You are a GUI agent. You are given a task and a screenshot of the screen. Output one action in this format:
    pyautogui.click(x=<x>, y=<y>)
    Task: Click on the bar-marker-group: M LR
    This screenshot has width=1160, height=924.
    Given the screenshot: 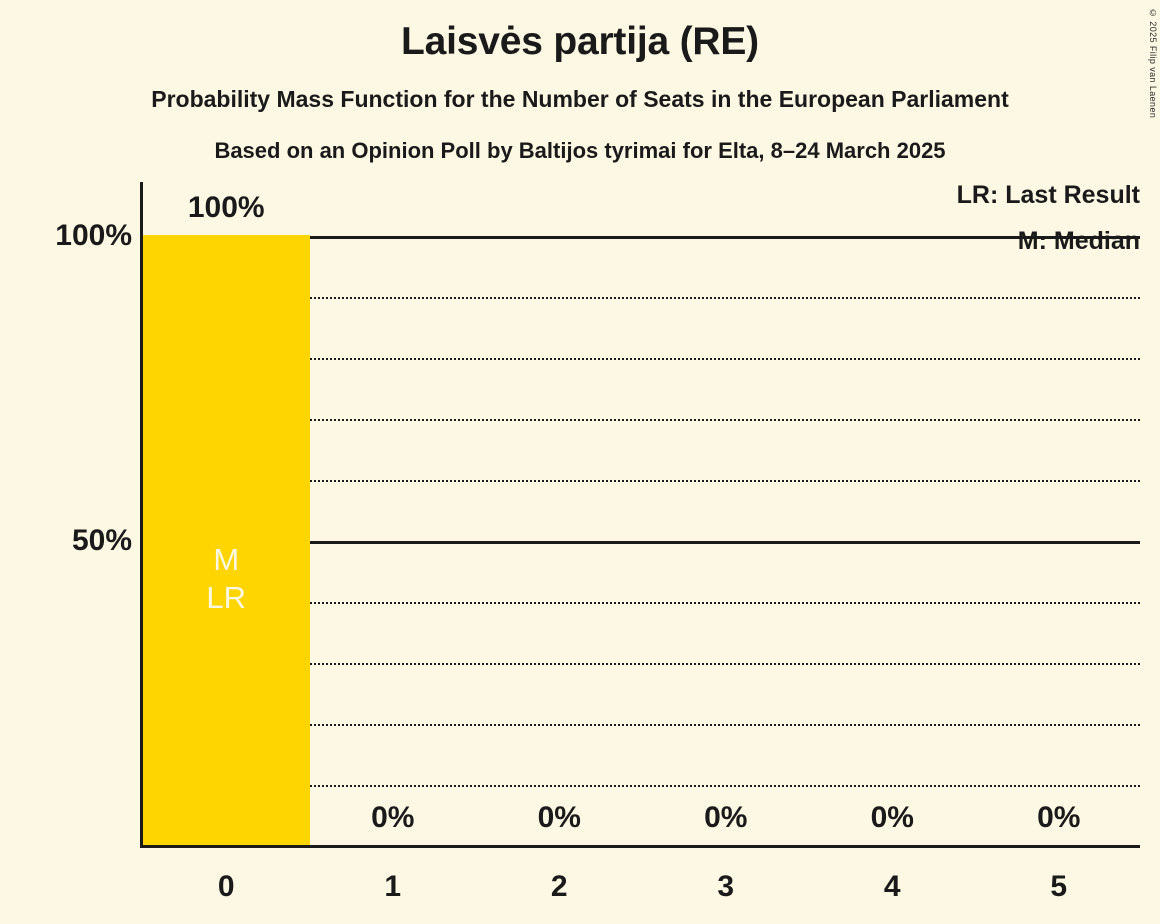 What is the action you would take?
    pyautogui.click(x=226, y=579)
    